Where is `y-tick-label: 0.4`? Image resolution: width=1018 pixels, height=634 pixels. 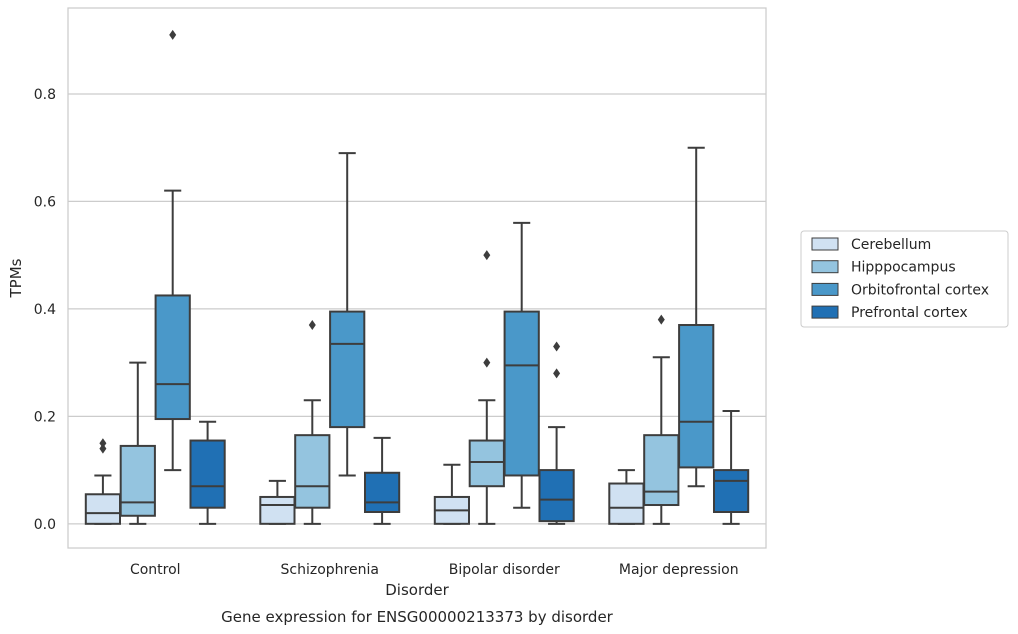
y-tick-label: 0.4 is located at coordinates (45, 310).